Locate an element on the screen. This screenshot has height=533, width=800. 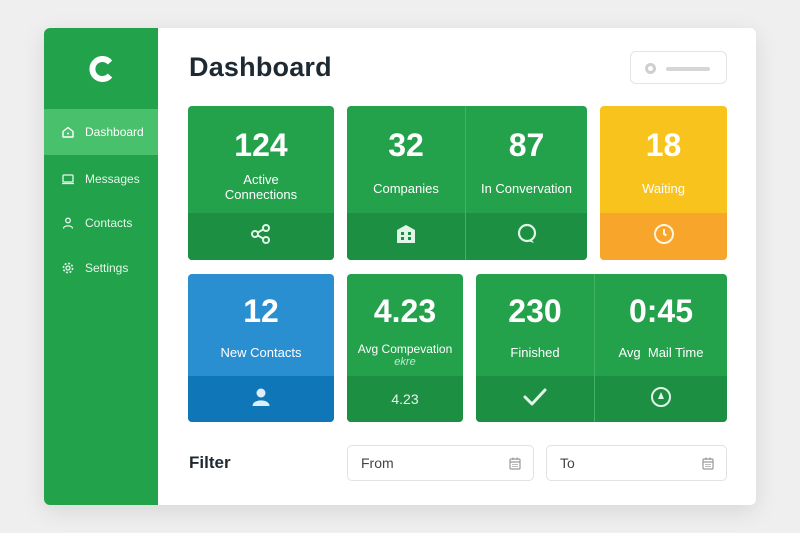
card-value: 124 is located at coordinates (261, 145).